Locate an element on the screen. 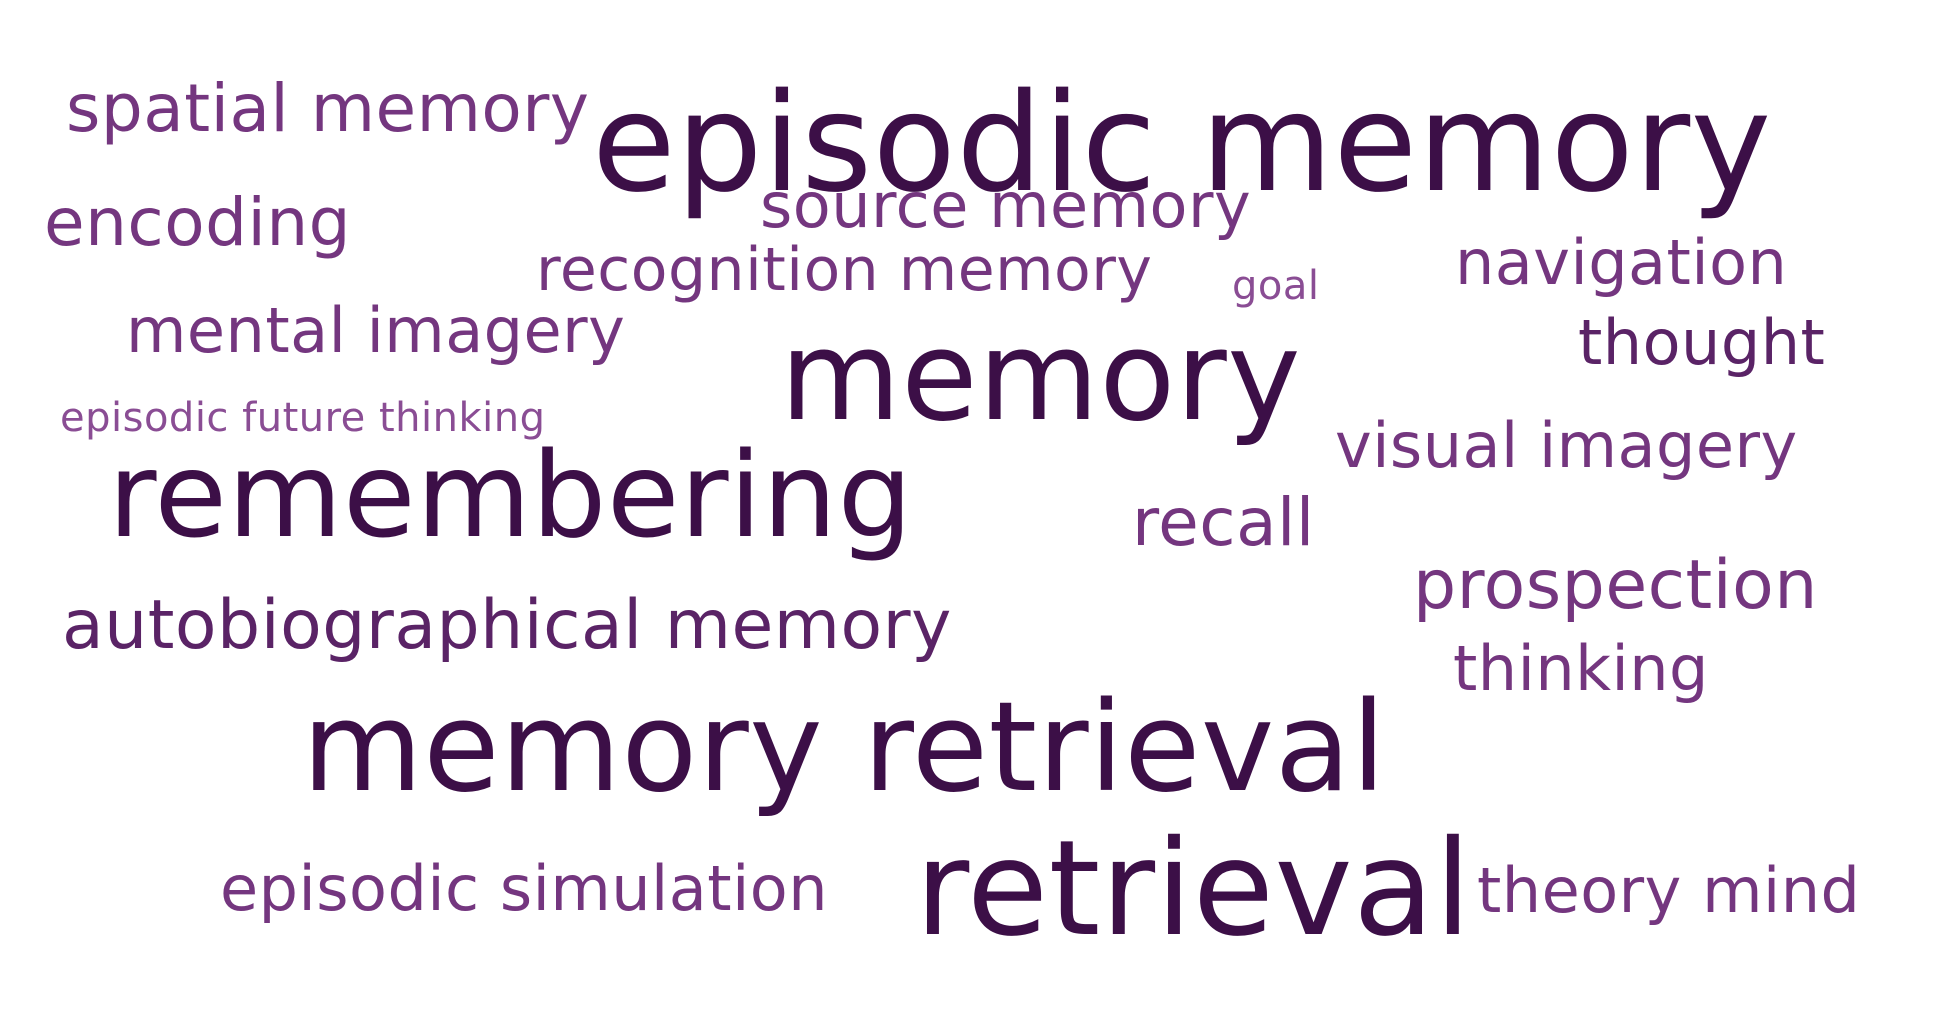  word-memory-retrieval: memory retrieval is located at coordinates (844, 748).